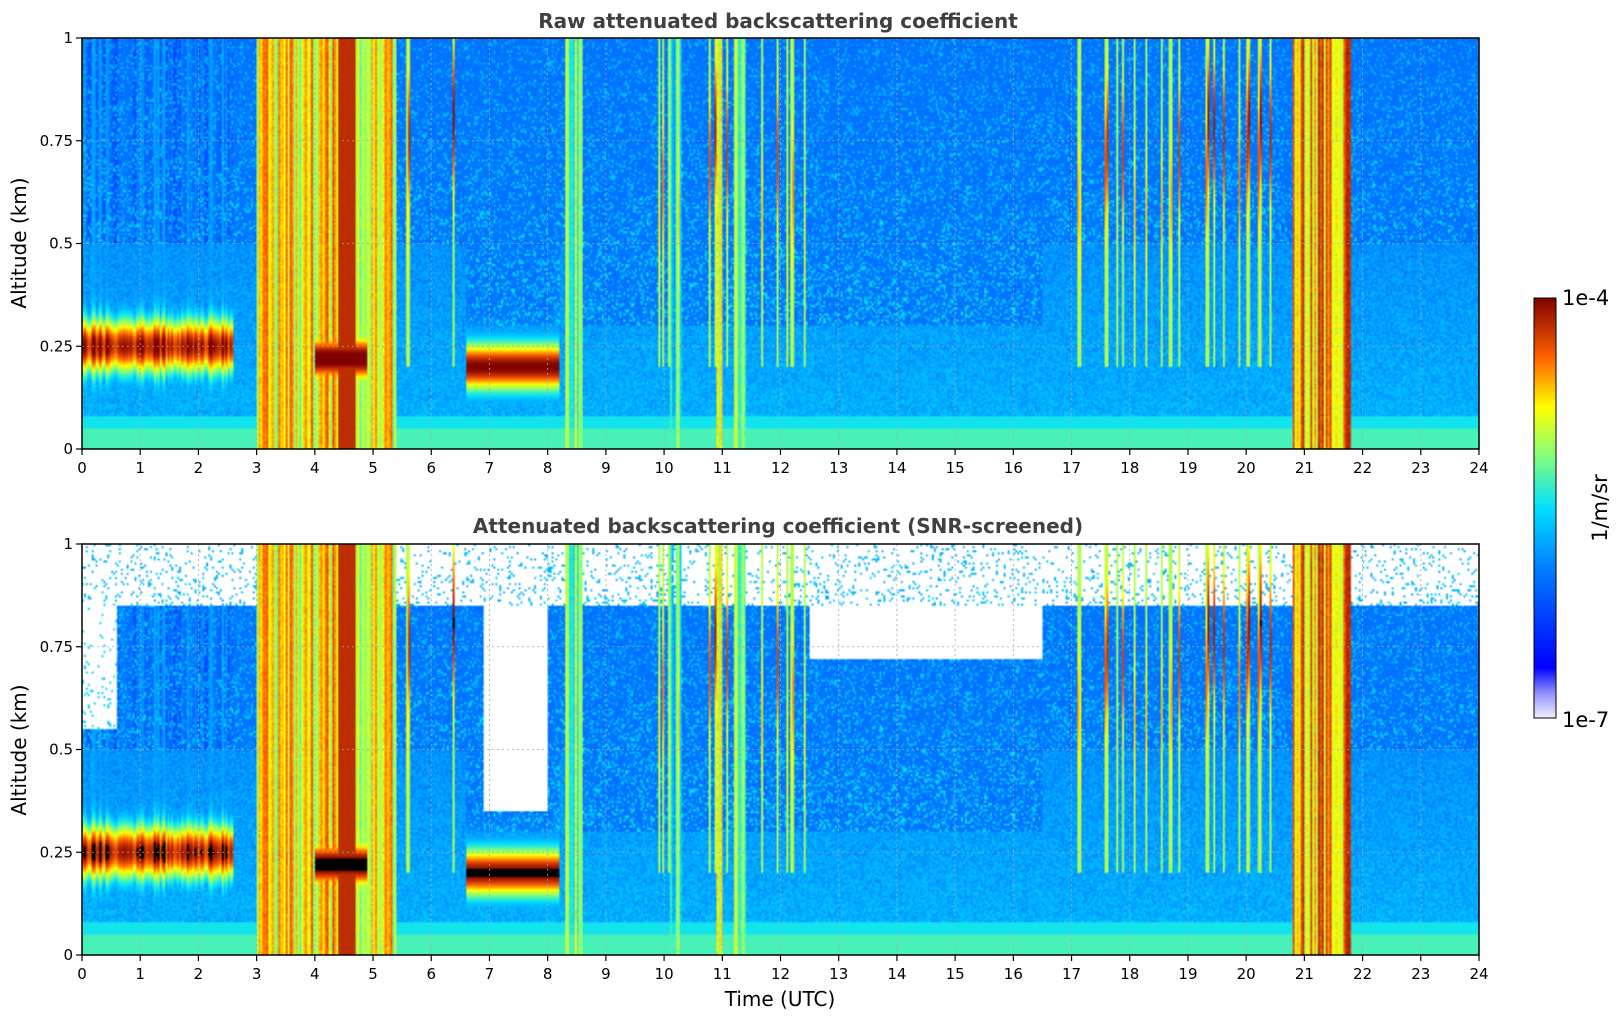 This screenshot has width=1621, height=1020. Describe the element at coordinates (780, 999) in the screenshot. I see `x-axis-label: Time (UTC)` at that location.